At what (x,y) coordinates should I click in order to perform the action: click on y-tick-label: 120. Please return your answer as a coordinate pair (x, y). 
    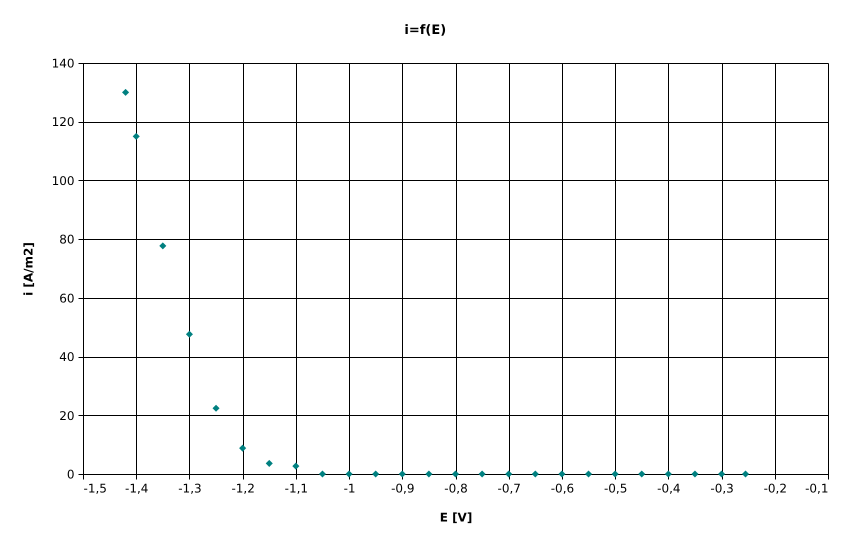
    Looking at the image, I should click on (63, 122).